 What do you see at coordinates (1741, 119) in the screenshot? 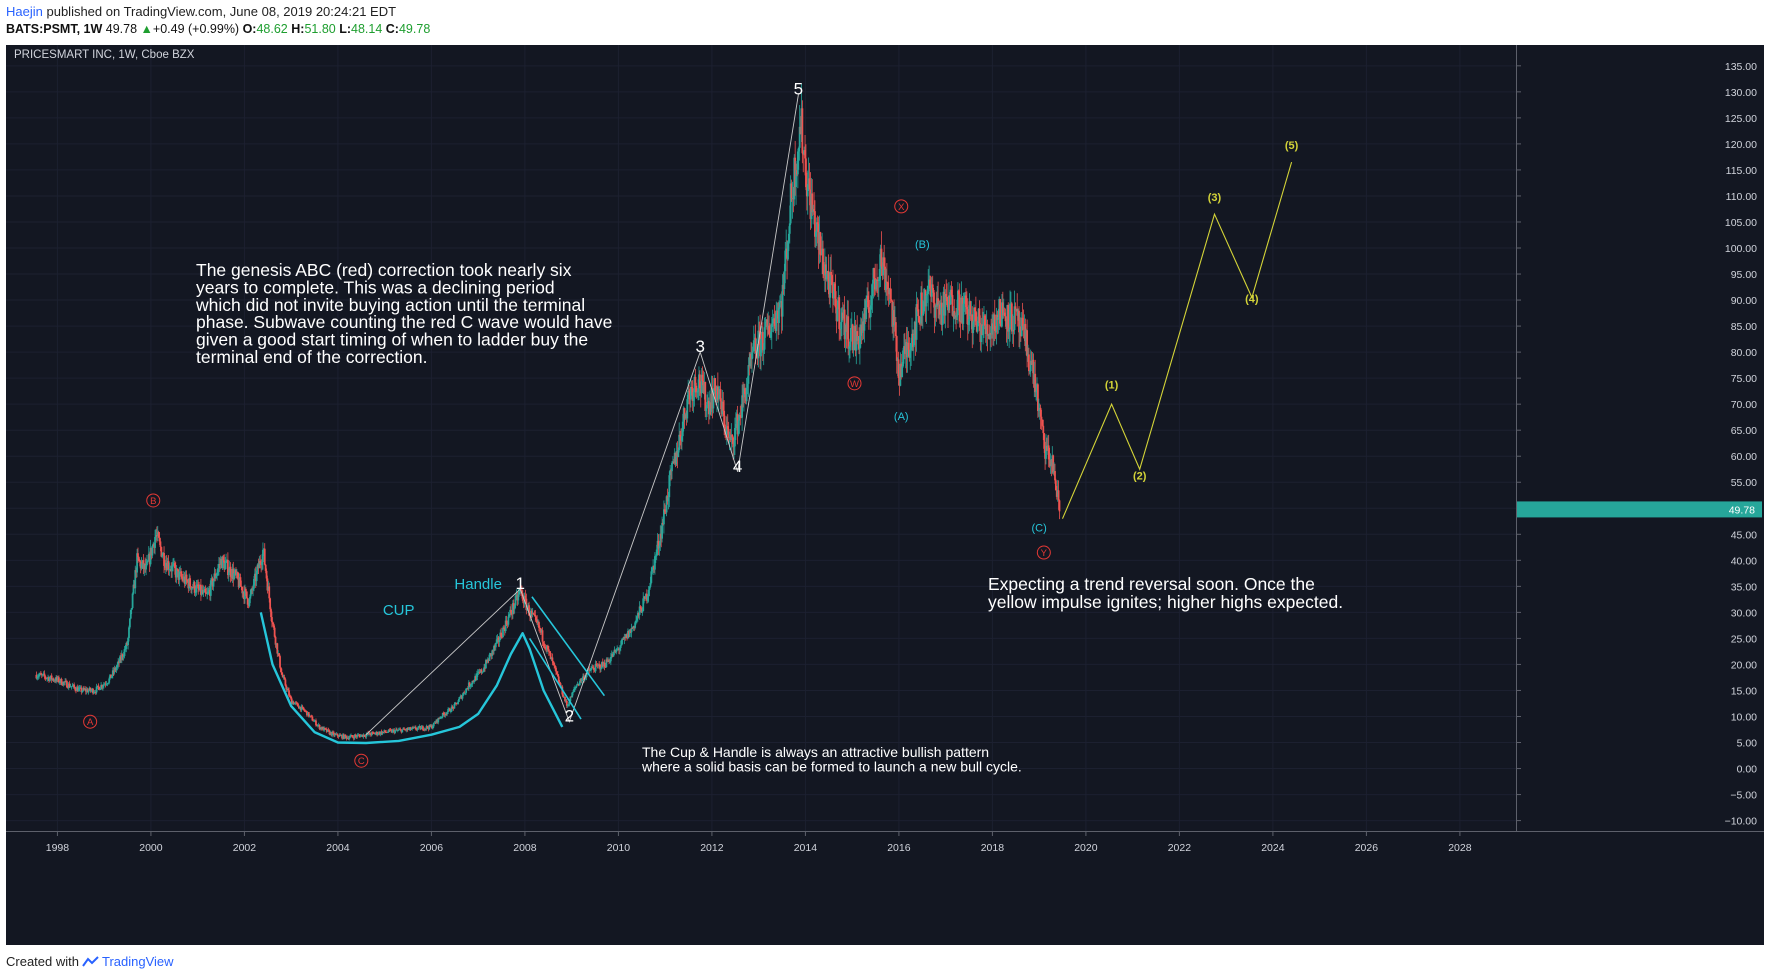
I see `price-tick-label: 125.00` at bounding box center [1741, 119].